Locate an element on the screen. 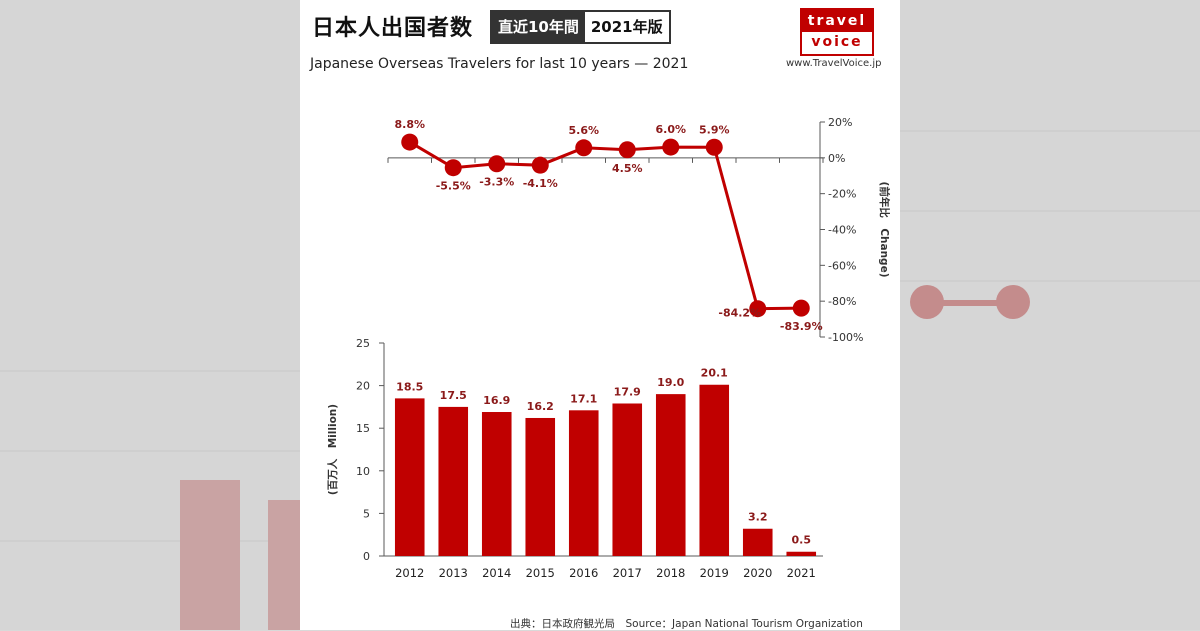 The height and width of the screenshot is (631, 1200). title-japanese: 日本人出国者数 is located at coordinates (393, 28).